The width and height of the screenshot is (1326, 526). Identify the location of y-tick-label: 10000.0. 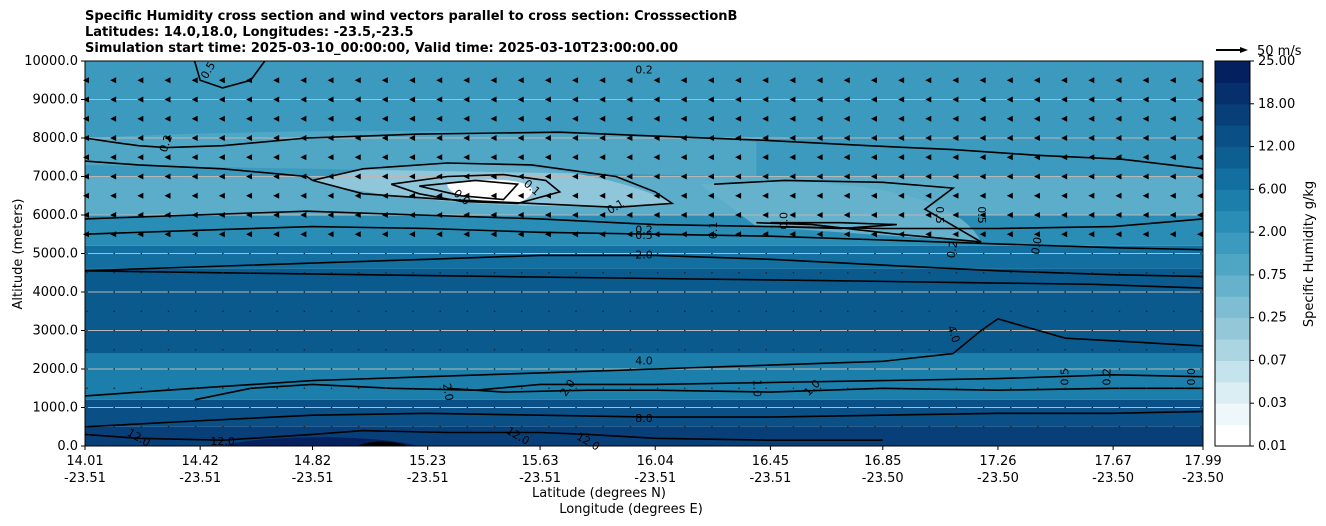
(51, 61).